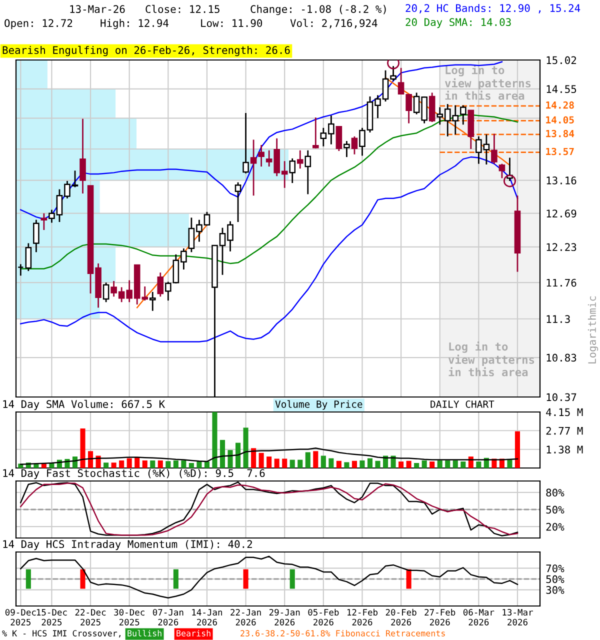  What do you see at coordinates (487, 82) in the screenshot?
I see `band-label: Log in to view patterns in this area` at bounding box center [487, 82].